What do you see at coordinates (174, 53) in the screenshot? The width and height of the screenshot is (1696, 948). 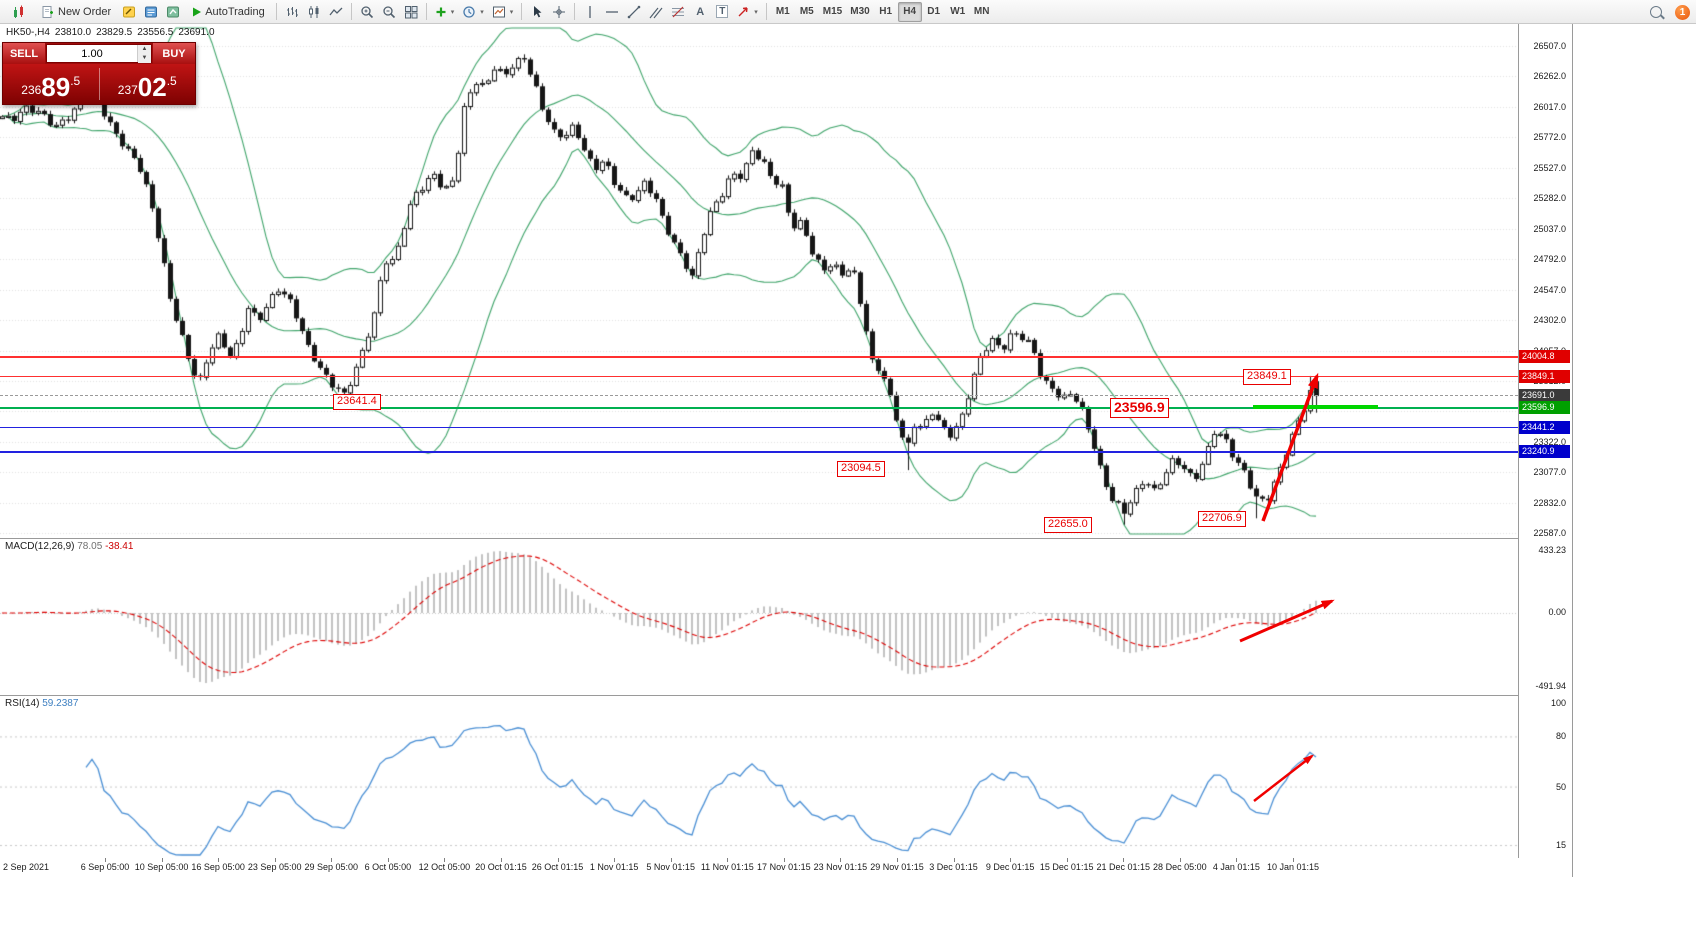 I see `buy-button: BUY` at bounding box center [174, 53].